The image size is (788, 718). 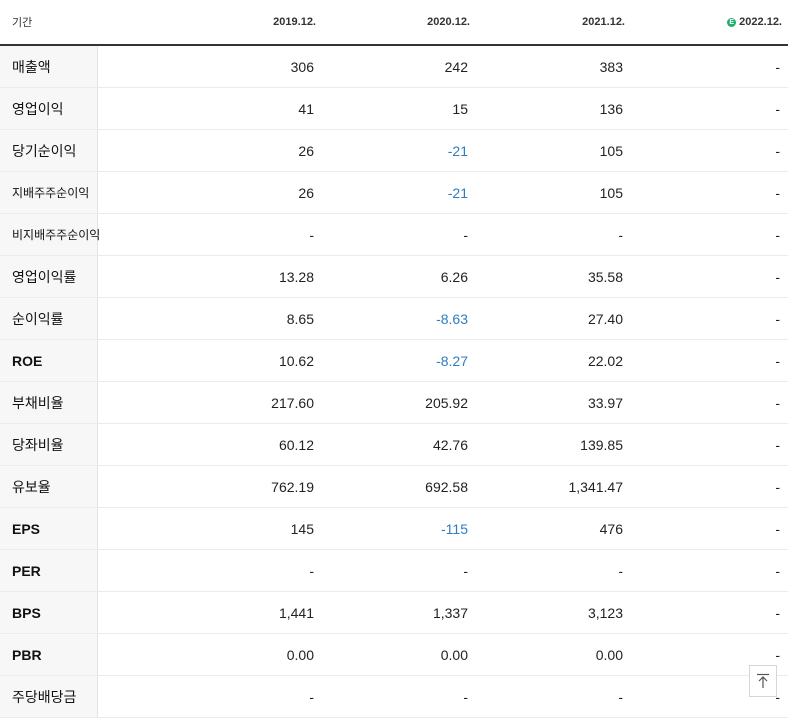 I want to click on cell-value: 33.97, so click(x=553, y=402).